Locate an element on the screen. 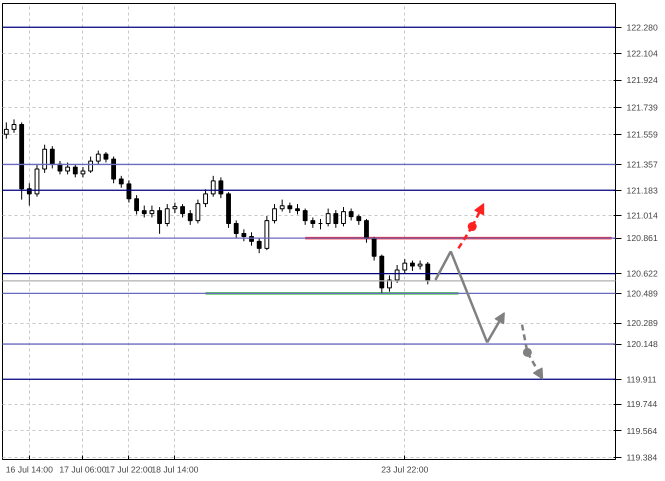  y-tick-label: 121.924 is located at coordinates (642, 80).